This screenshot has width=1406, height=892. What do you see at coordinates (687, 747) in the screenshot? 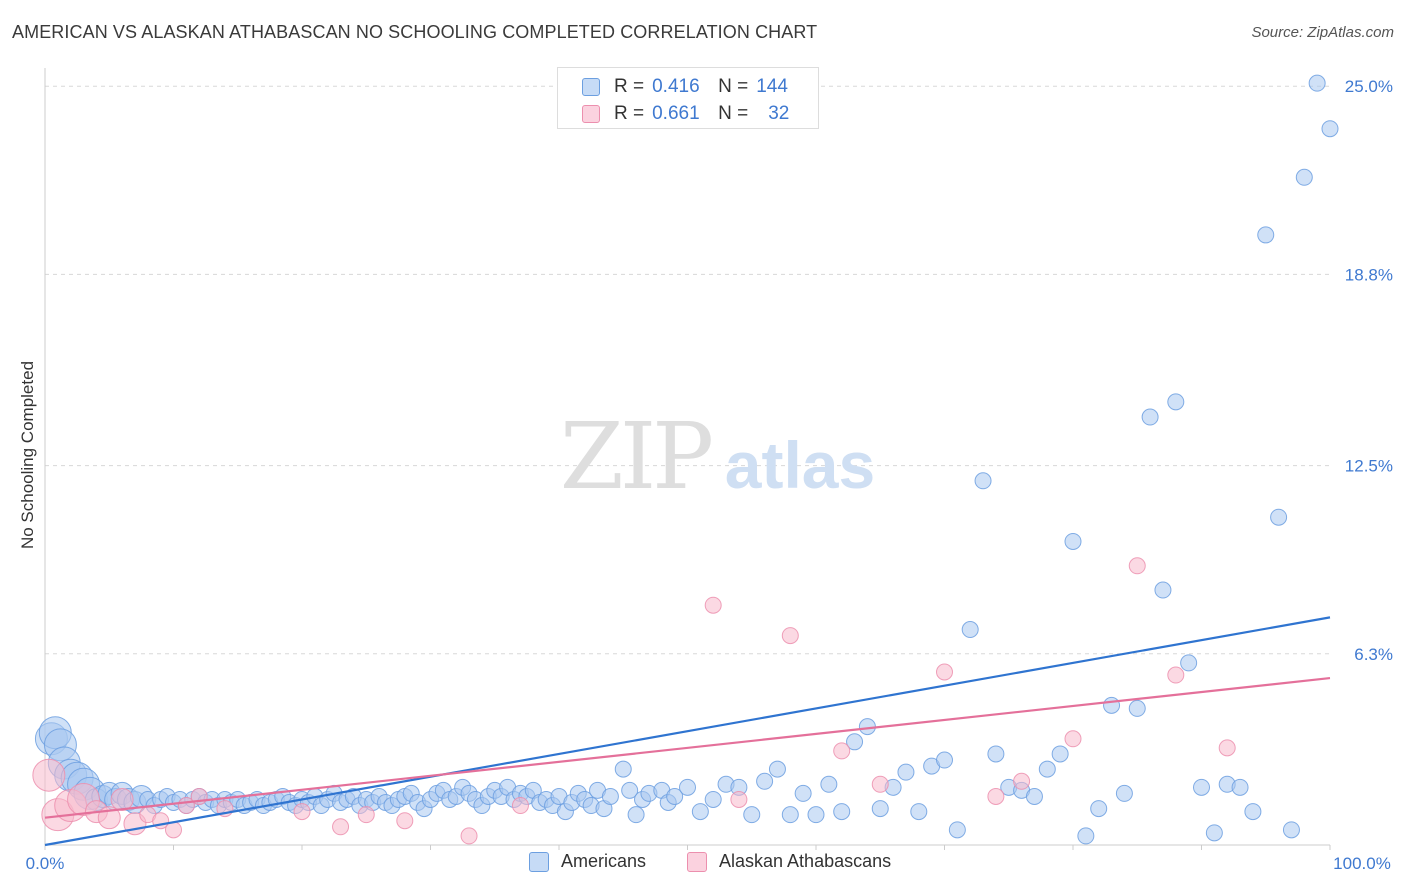
I see `alaskan-trendline` at bounding box center [687, 747].